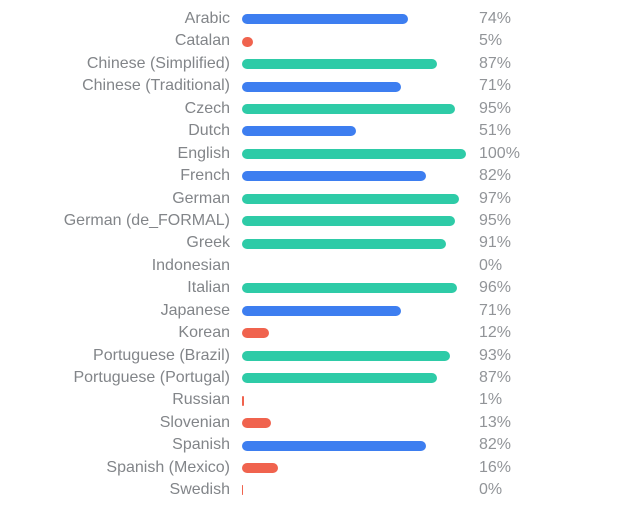  I want to click on chart-row: Slovenian 13%, so click(311, 423).